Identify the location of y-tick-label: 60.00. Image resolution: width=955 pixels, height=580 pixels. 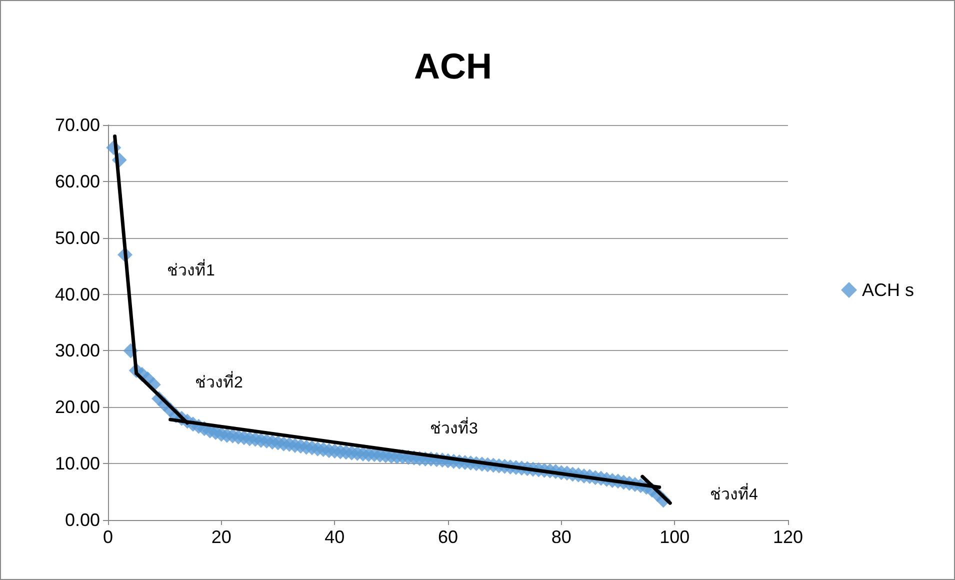
(77, 181).